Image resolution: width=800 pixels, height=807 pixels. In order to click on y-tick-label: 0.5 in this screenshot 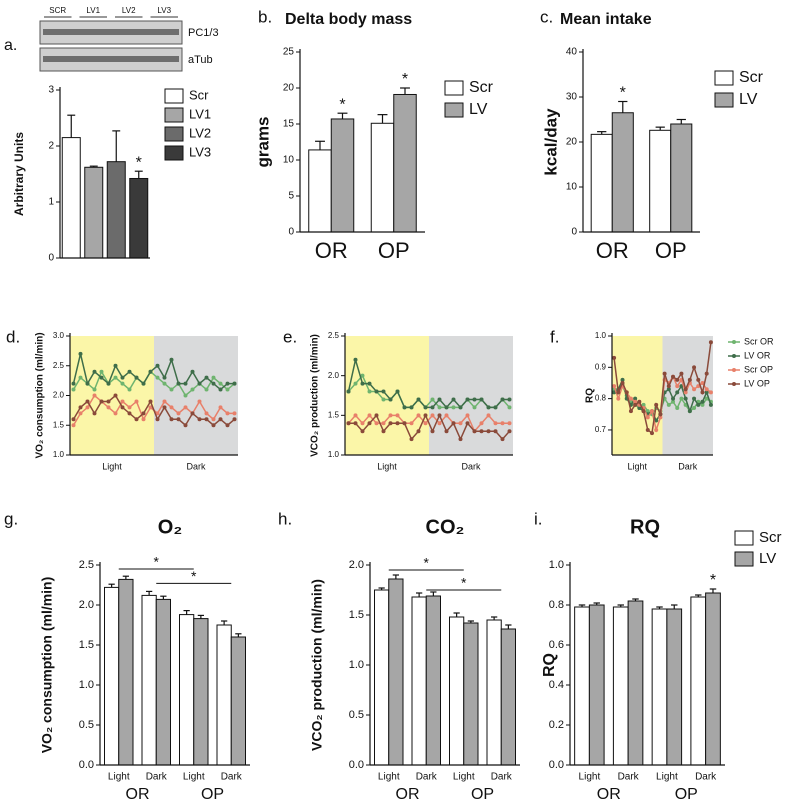, I will do `click(356, 715)`.